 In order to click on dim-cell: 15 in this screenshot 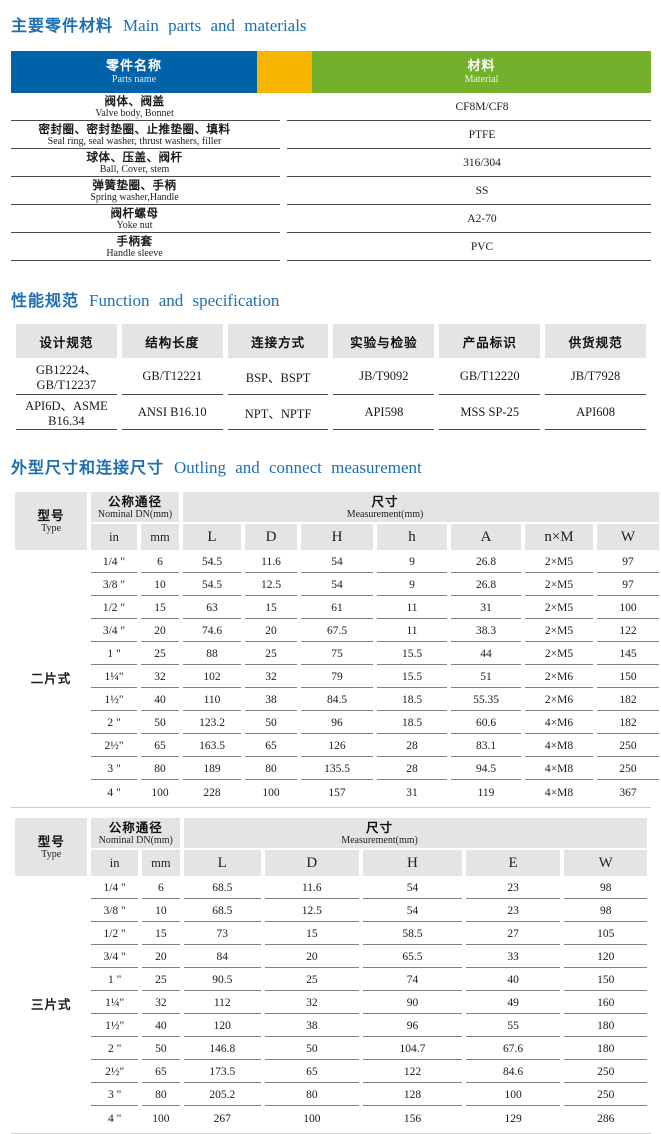, I will do `click(271, 608)`.